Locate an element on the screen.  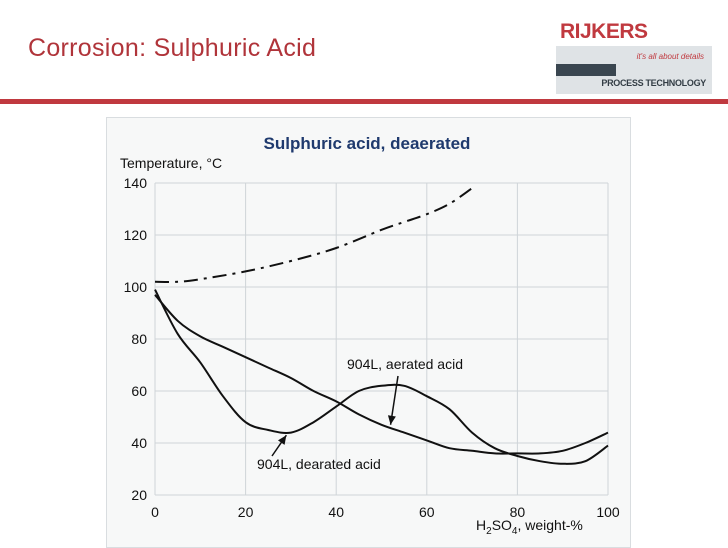
series-dashed-boundary is located at coordinates (313, 235).